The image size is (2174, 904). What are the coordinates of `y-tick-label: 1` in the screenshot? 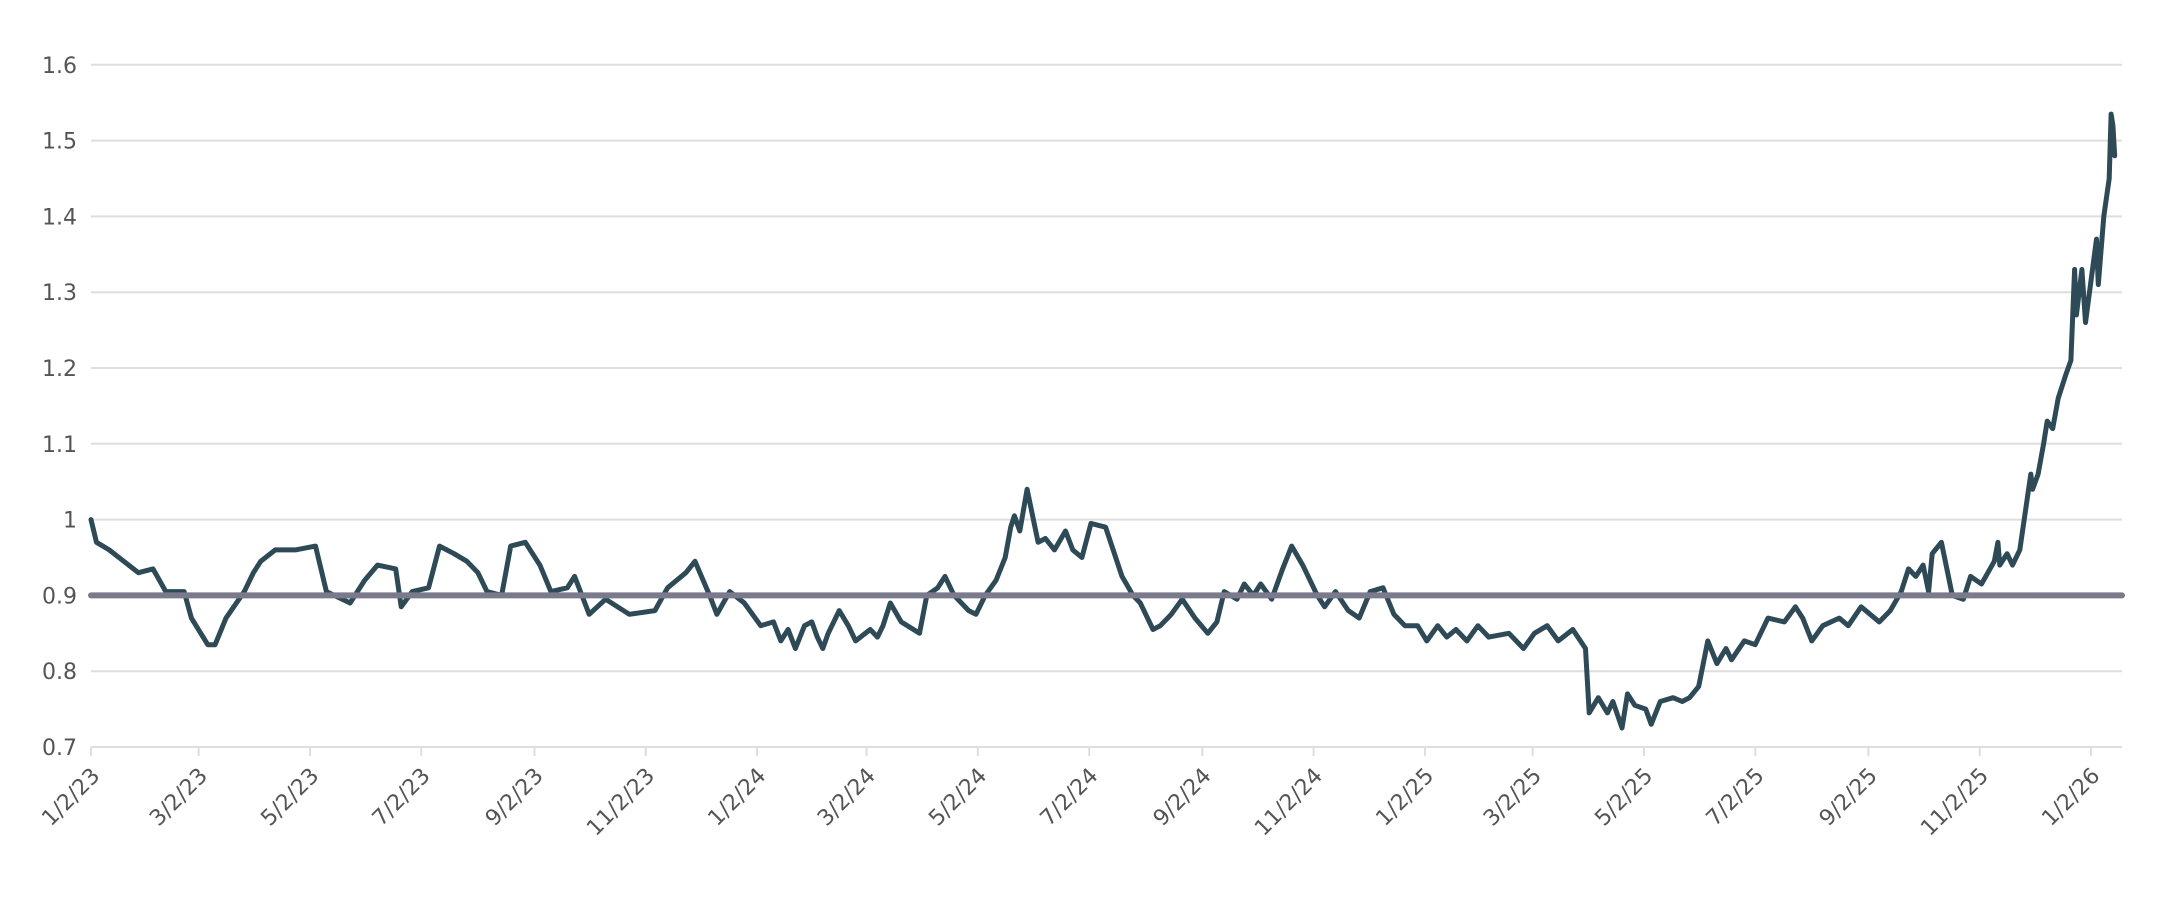 It's located at (70, 521).